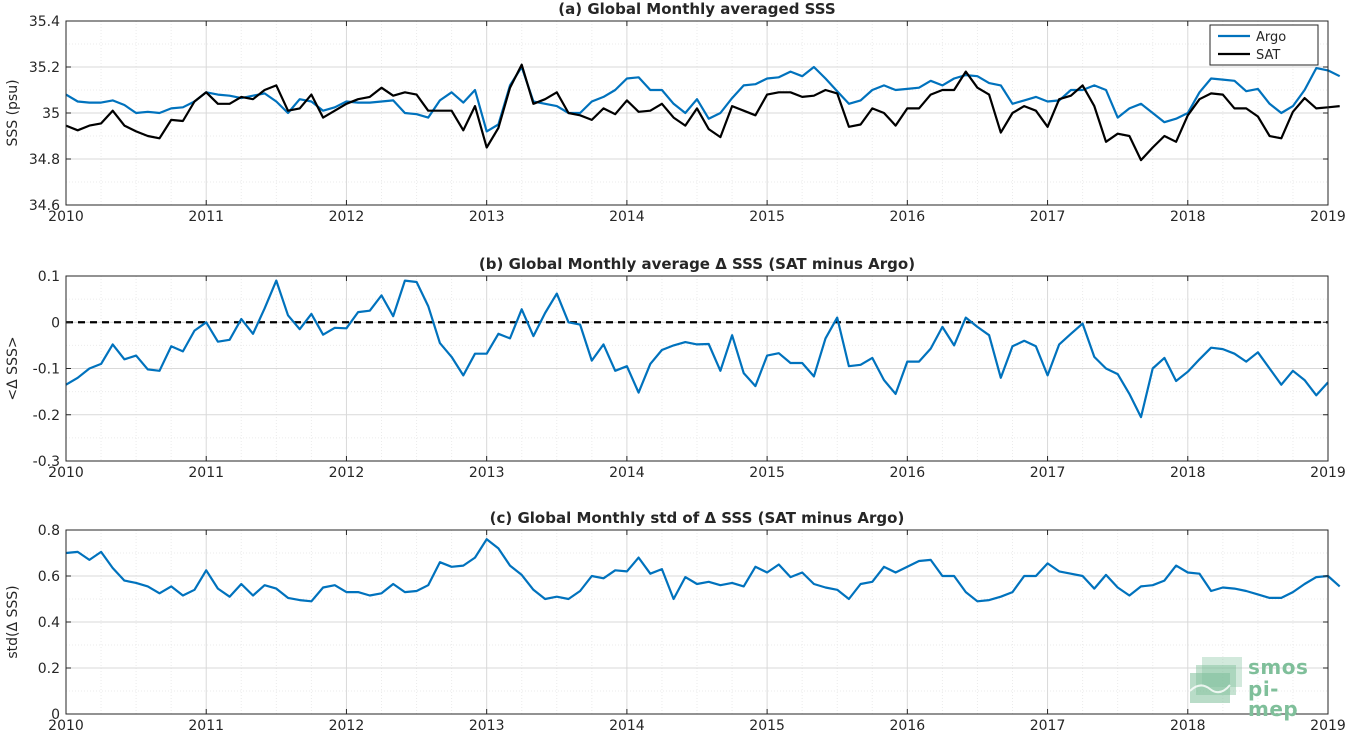 The height and width of the screenshot is (740, 1348). Describe the element at coordinates (1268, 55) in the screenshot. I see `legend-label-sat: SAT` at that location.